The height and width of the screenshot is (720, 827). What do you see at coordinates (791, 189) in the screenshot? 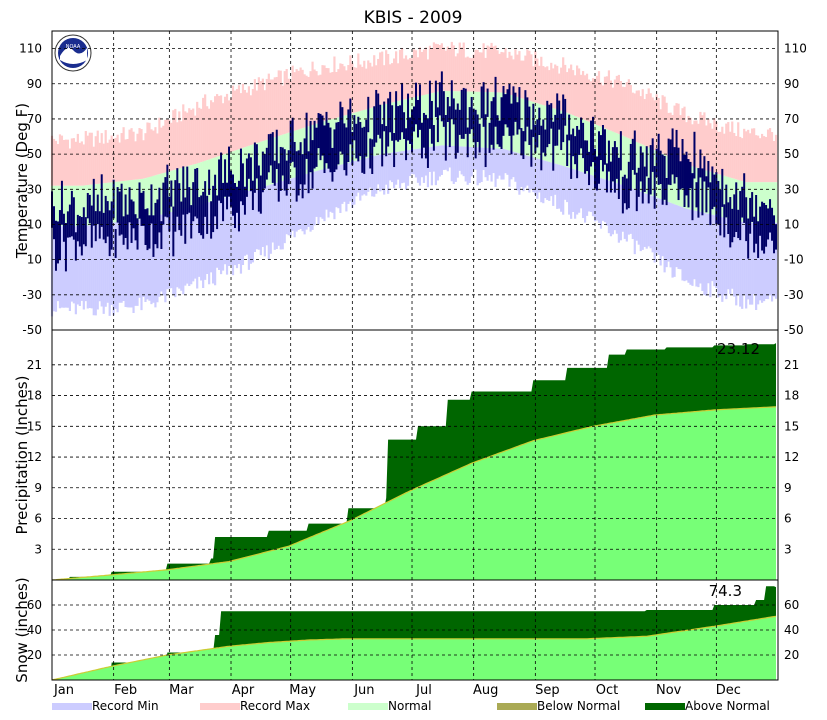
I see `temp-tick-right: 30` at bounding box center [791, 189].